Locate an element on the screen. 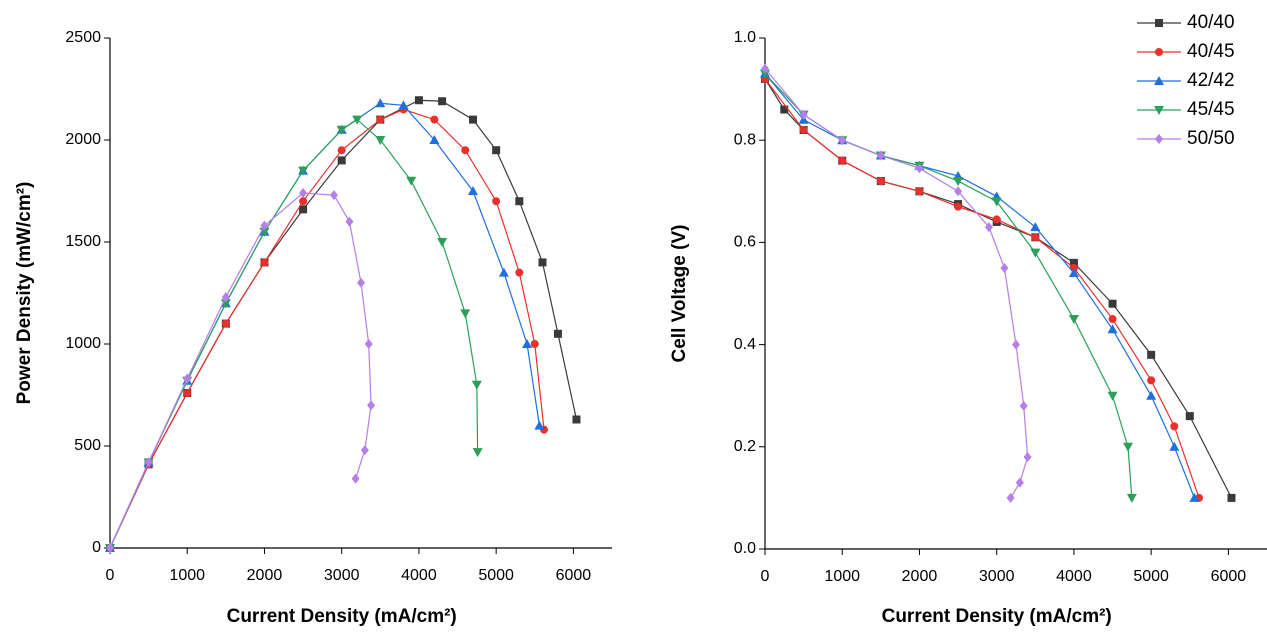  y-tick-label: 1500 is located at coordinates (83, 241).